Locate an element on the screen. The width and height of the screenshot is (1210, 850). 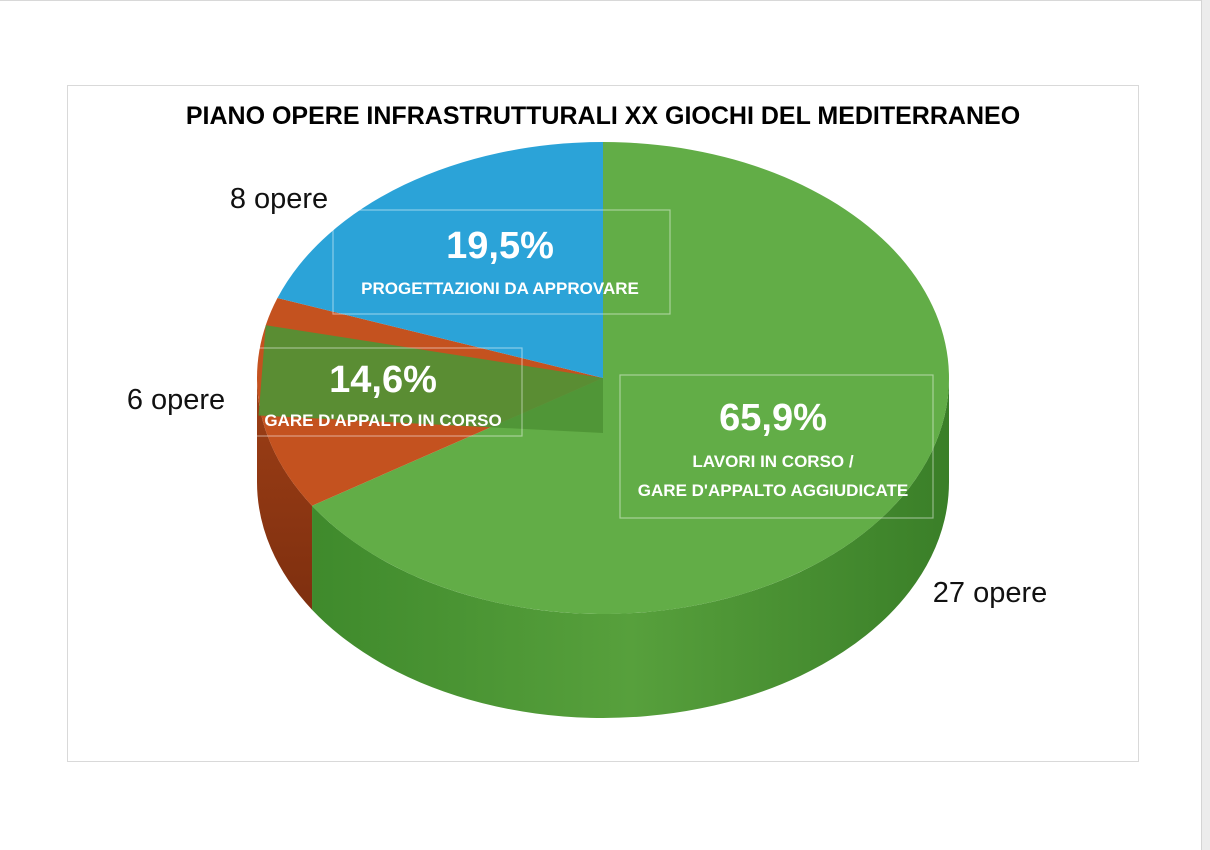
page-top-edge is located at coordinates (600, 0).